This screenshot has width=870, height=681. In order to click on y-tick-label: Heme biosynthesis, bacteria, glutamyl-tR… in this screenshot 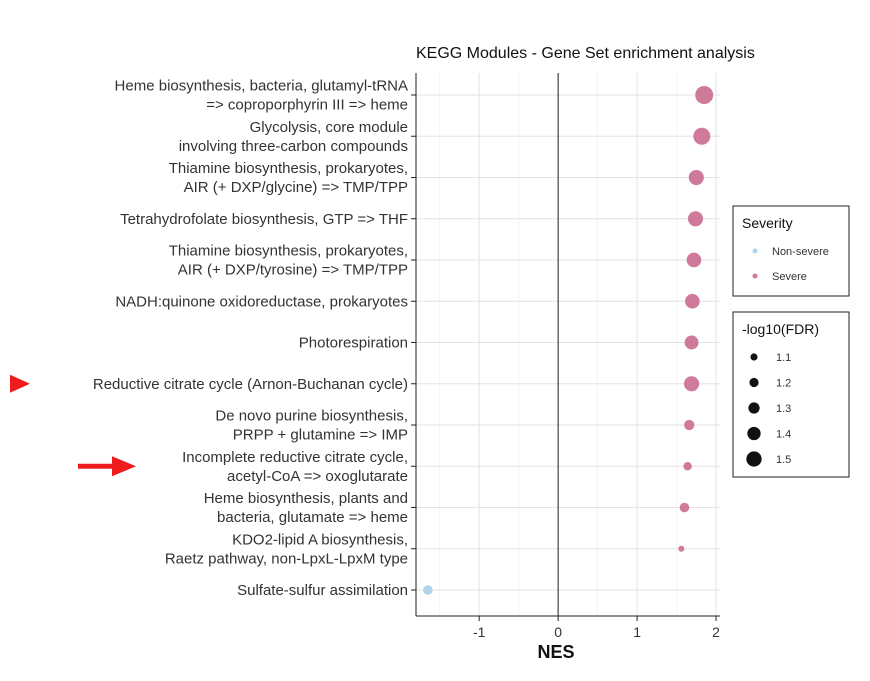, I will do `click(261, 96)`.